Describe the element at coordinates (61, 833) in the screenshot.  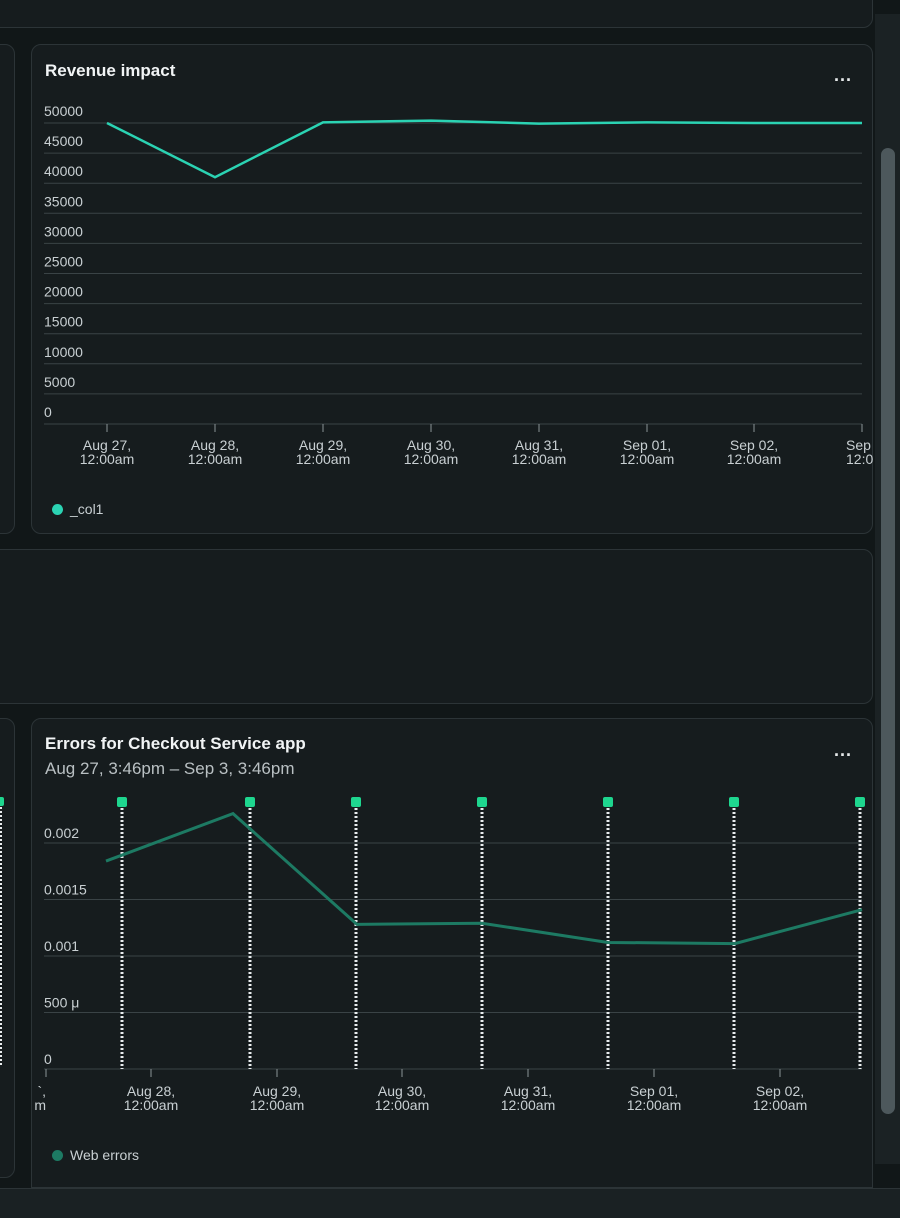
I see `errors-ytick-label: 0.002` at that location.